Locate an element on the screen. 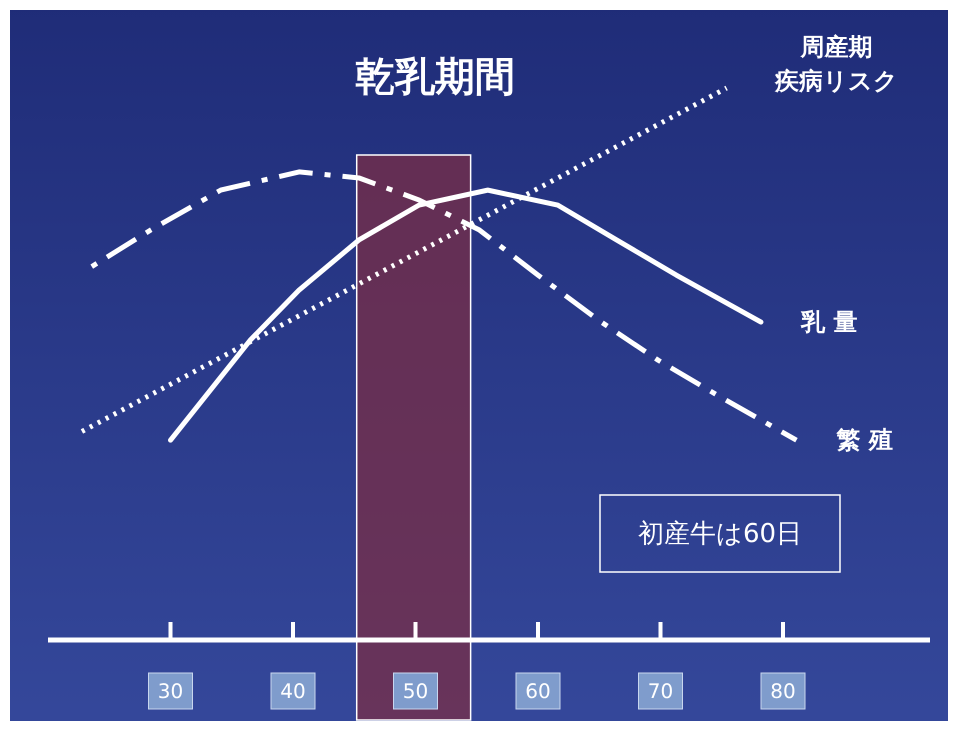 The width and height of the screenshot is (958, 731). title: 乾乳期間 is located at coordinates (435, 77).